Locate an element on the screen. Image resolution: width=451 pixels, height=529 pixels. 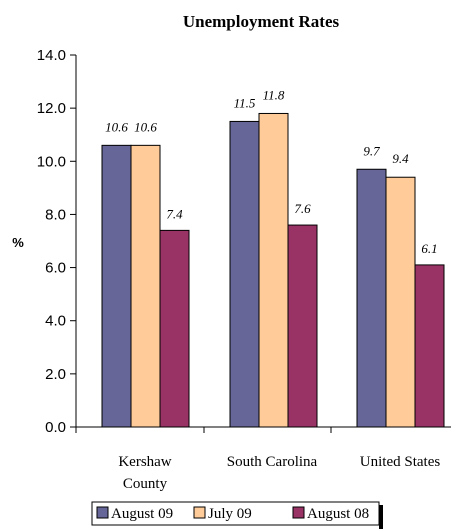
data-label: 9.4 is located at coordinates (400, 158).